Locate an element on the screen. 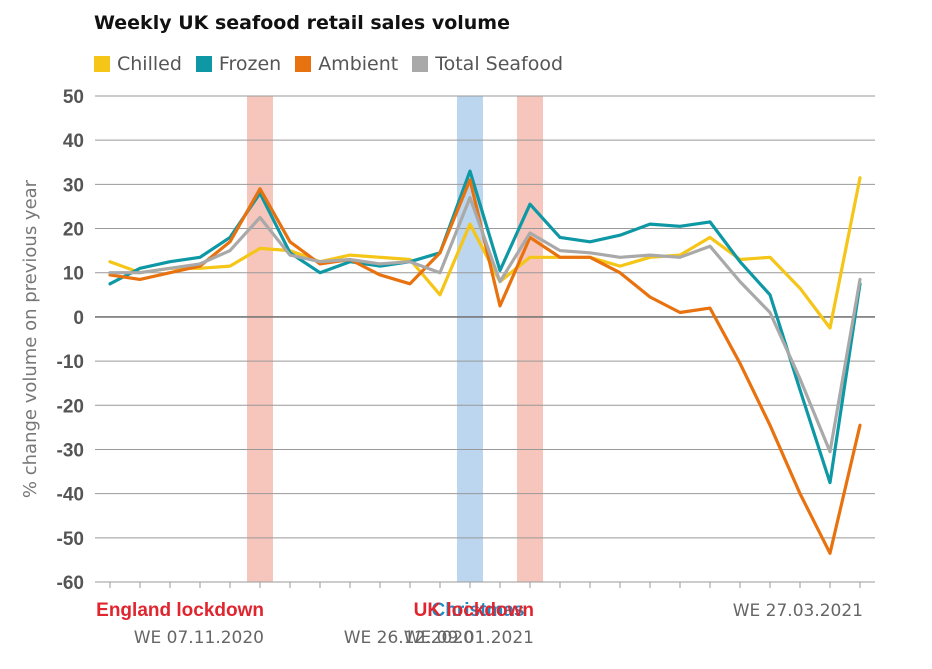 The height and width of the screenshot is (669, 932). chart-title: Weekly UK seafood retail sales volume is located at coordinates (302, 23).